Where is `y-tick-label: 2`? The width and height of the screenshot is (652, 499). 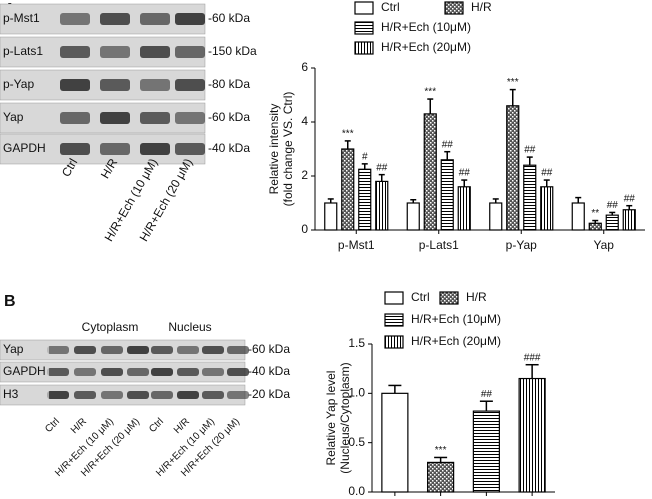
y-tick-label: 2 is located at coordinates (304, 175).